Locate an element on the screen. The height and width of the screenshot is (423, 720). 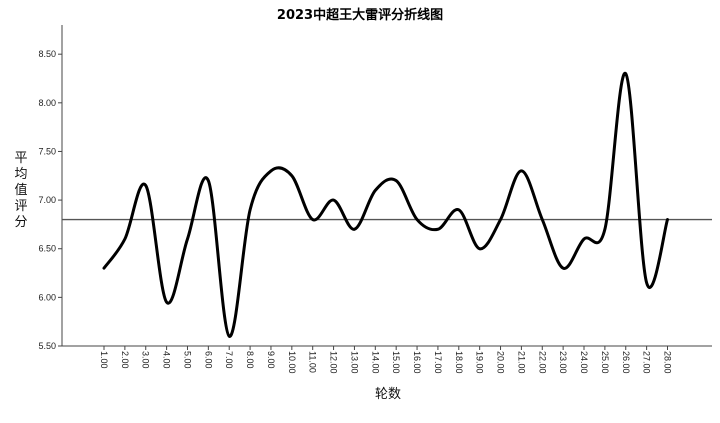
y-axis-label-char: 平 is located at coordinates (20, 158).